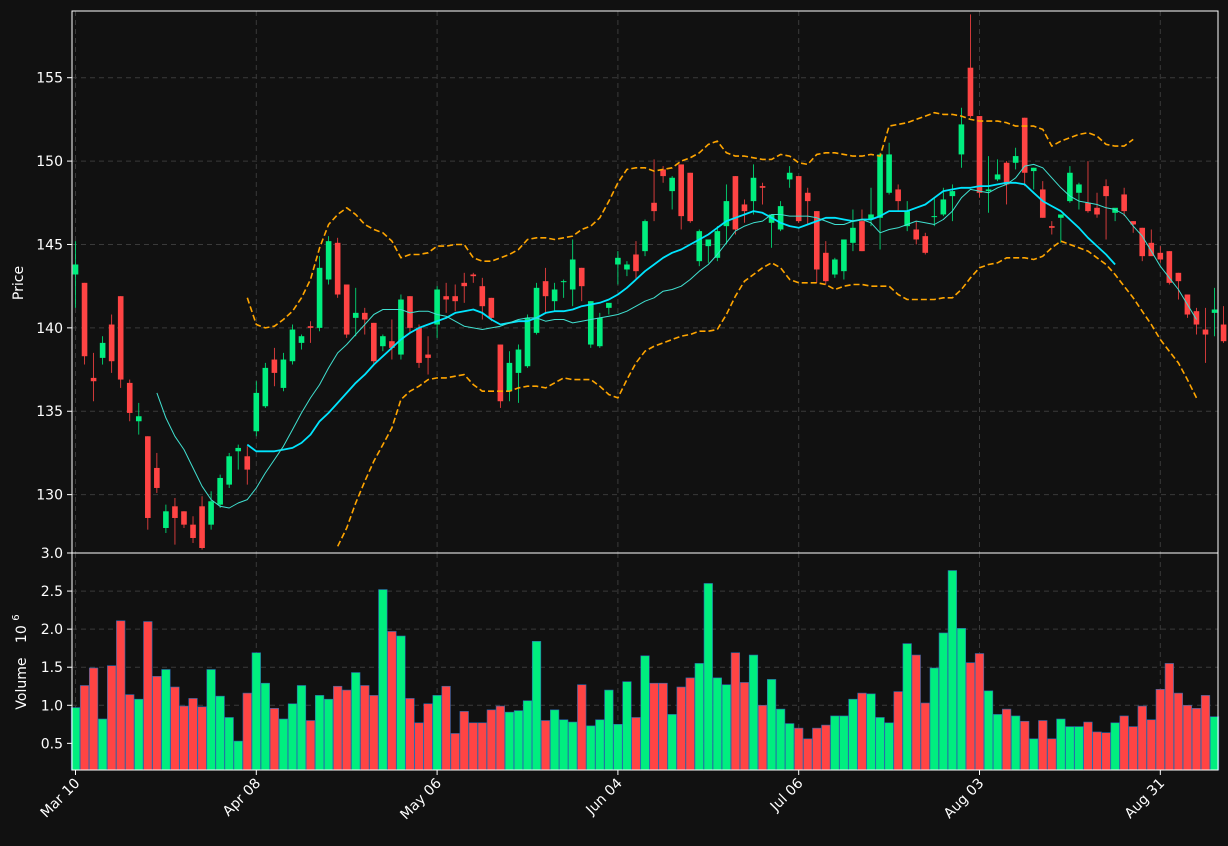  Describe the element at coordinates (52, 630) in the screenshot. I see `volume-tick-label: 2.0` at that location.